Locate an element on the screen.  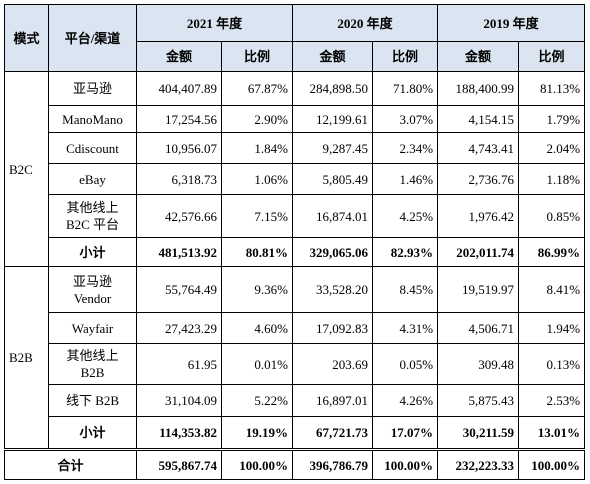
header-cell: 2021 年度 is located at coordinates (214, 23).